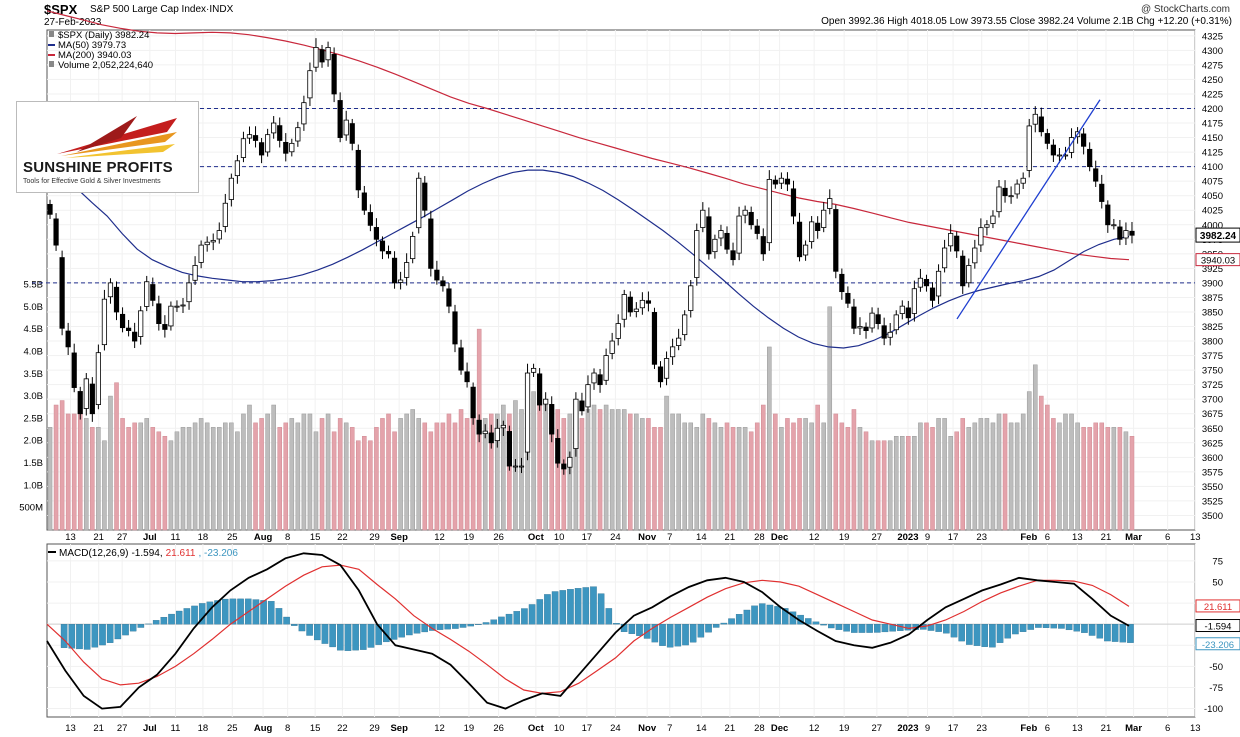 The height and width of the screenshot is (737, 1240). Describe the element at coordinates (469, 728) in the screenshot. I see `x-axis-label: 19` at that location.